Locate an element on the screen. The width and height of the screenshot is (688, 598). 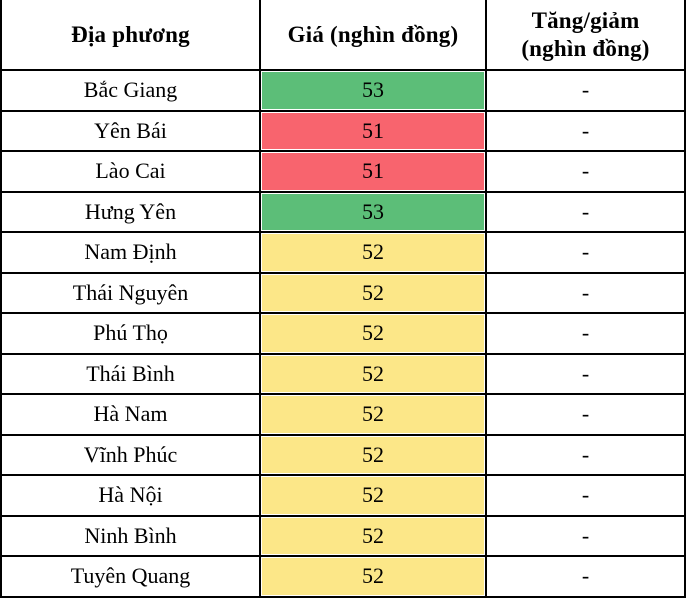
cell-locality: Hưng Yên is located at coordinates (130, 211).